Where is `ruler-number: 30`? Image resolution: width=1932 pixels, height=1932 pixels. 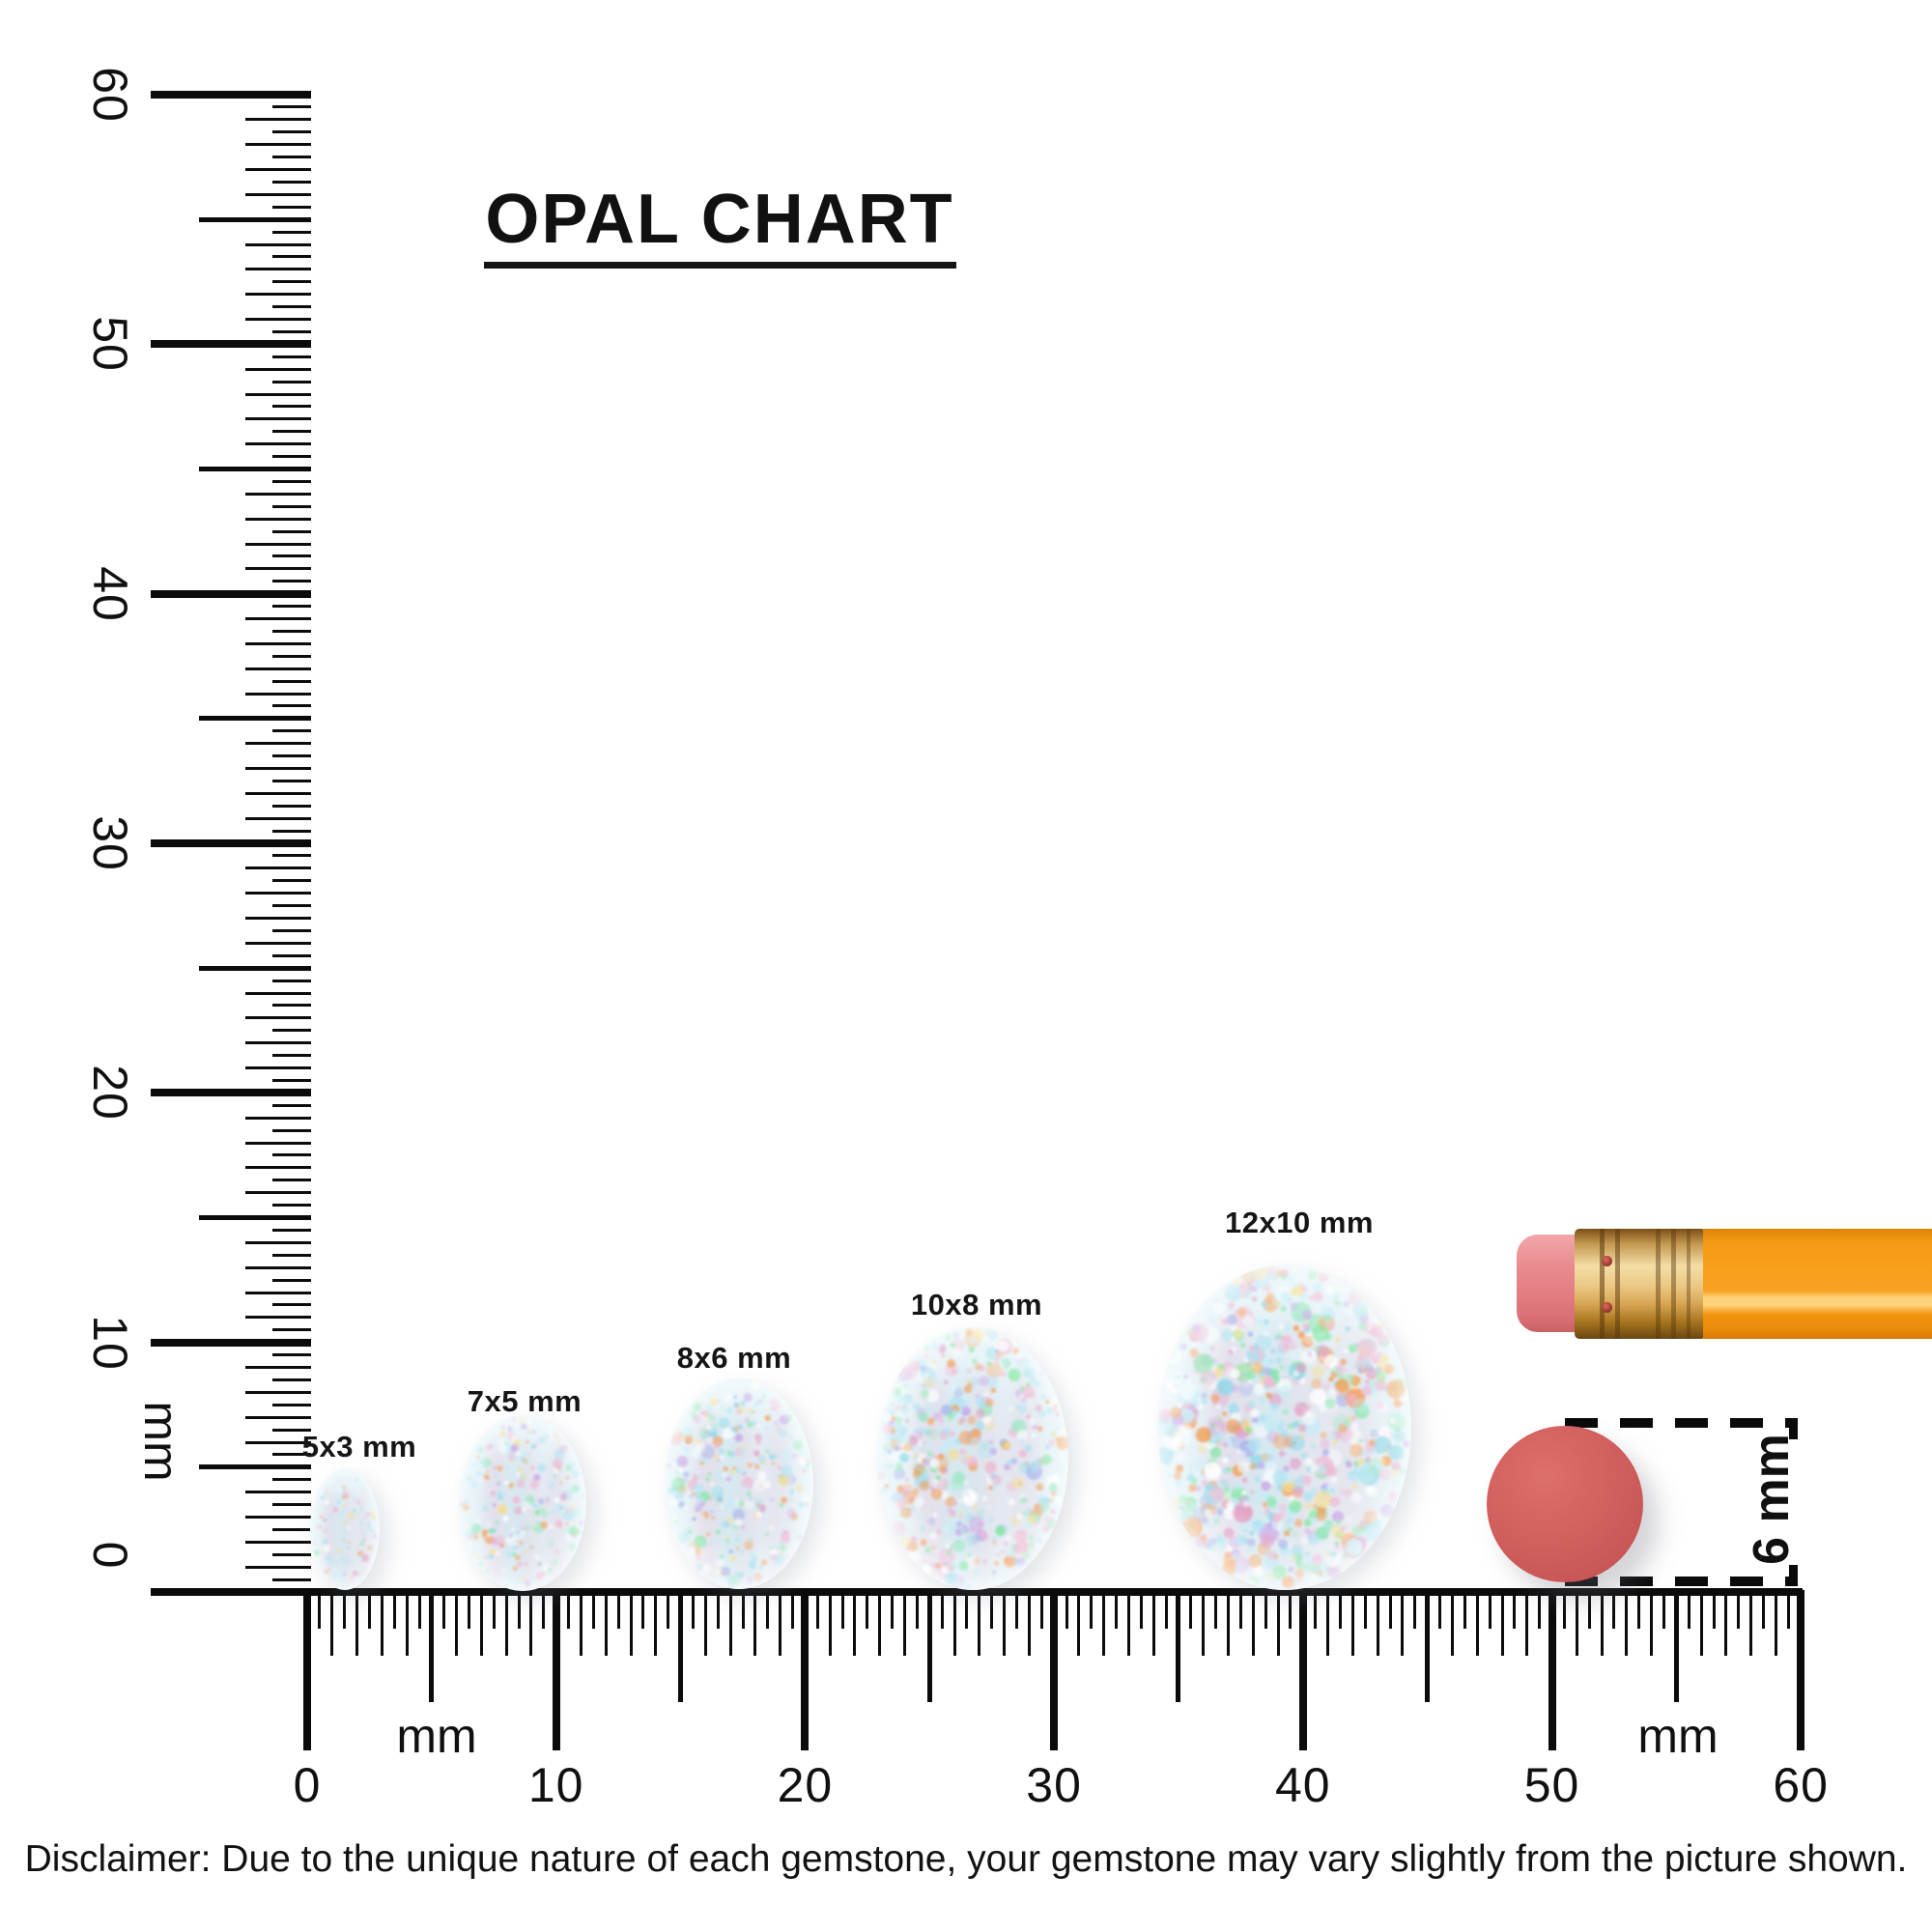 ruler-number: 30 is located at coordinates (110, 843).